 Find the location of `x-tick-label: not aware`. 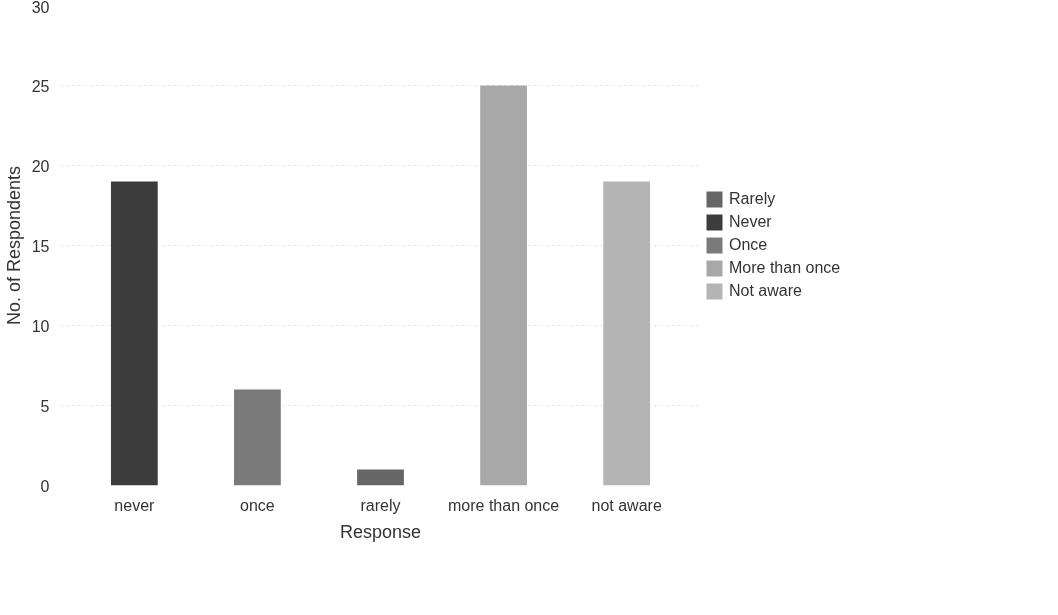

x-tick-label: not aware is located at coordinates (626, 505).